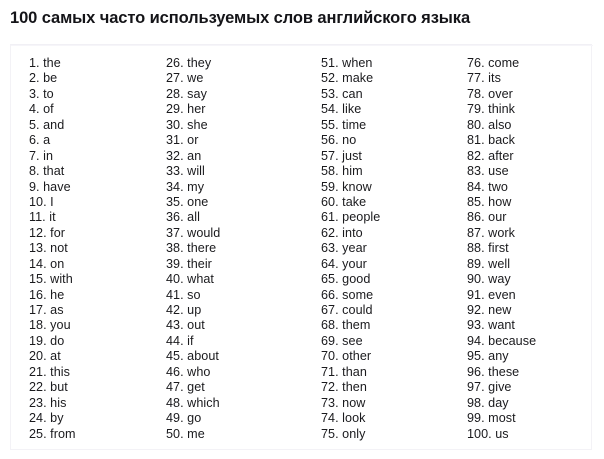 This screenshot has height=459, width=604. I want to click on word-list-item: 11. it, so click(94, 217).